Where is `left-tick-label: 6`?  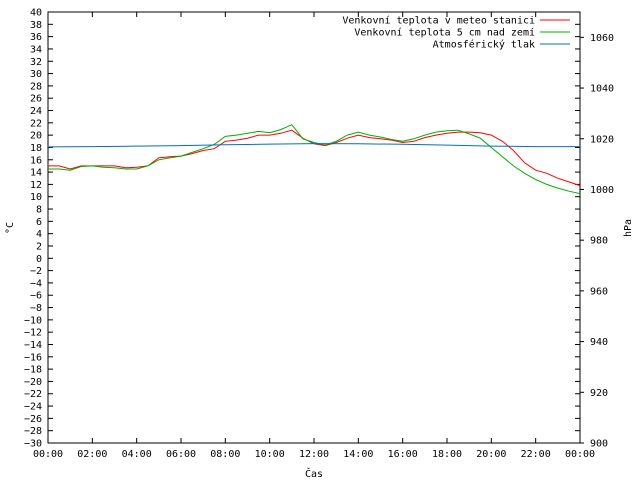 left-tick-label: 6 is located at coordinates (39, 222).